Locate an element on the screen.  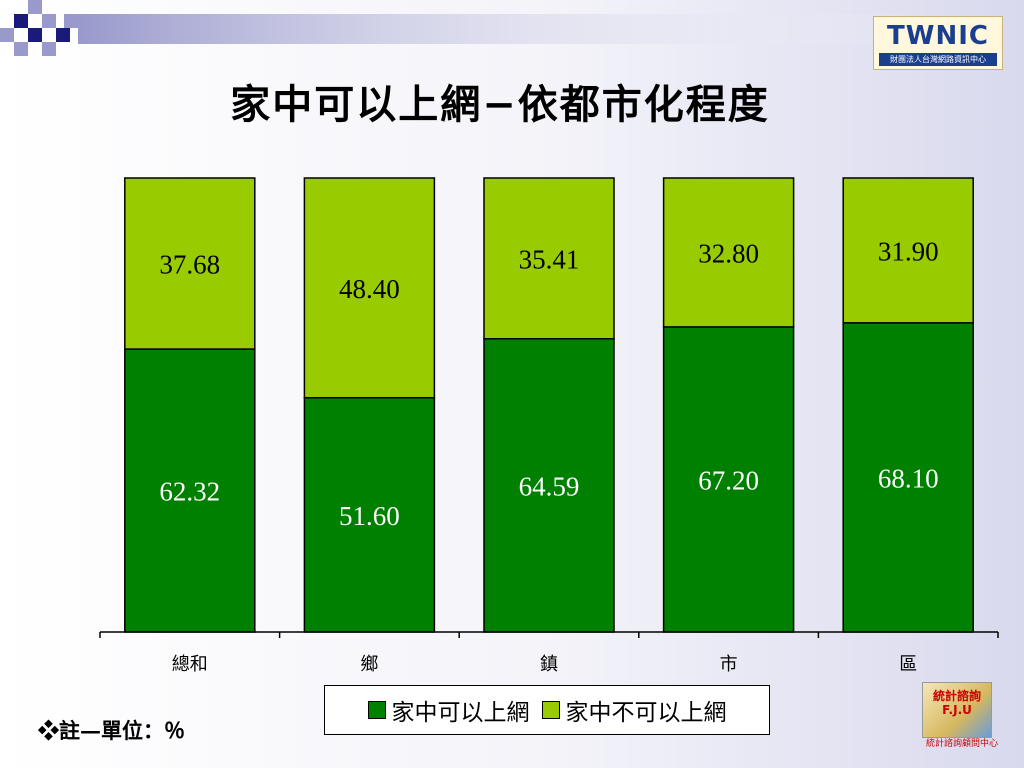
data-label-鄉-series-0: 51.60 is located at coordinates (369, 516).